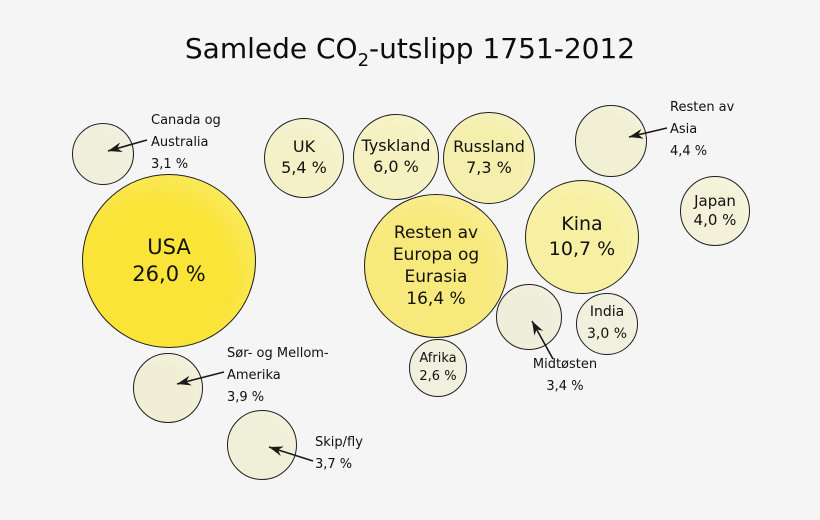 The image size is (820, 520). What do you see at coordinates (396, 146) in the screenshot?
I see `bubble-tyskland-label: Tyskland` at bounding box center [396, 146].